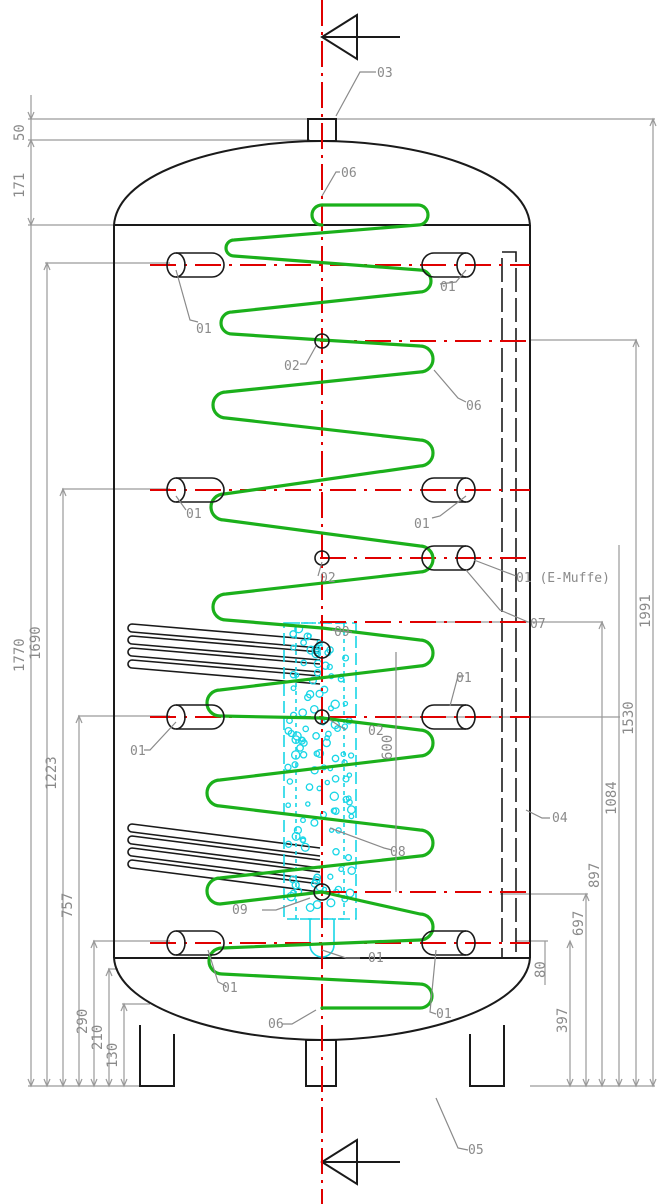 The image size is (657, 1204). I want to click on label-08: 08, so click(398, 852).